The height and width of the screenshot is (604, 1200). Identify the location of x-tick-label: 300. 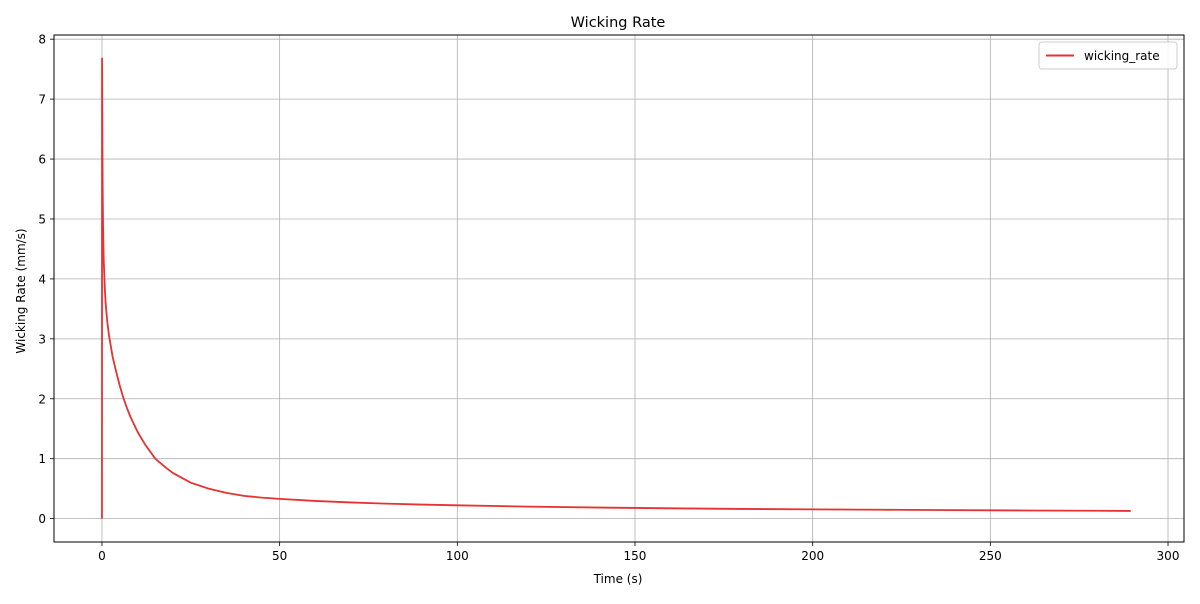
(1168, 556).